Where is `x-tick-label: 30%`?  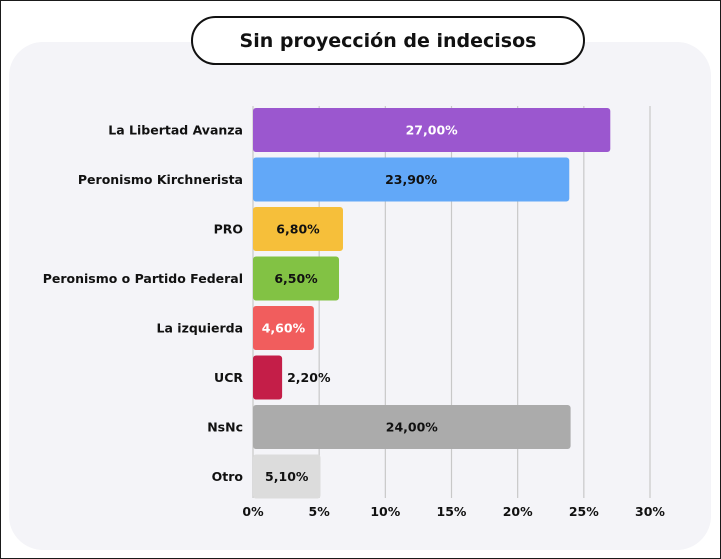
x-tick-label: 30% is located at coordinates (650, 511).